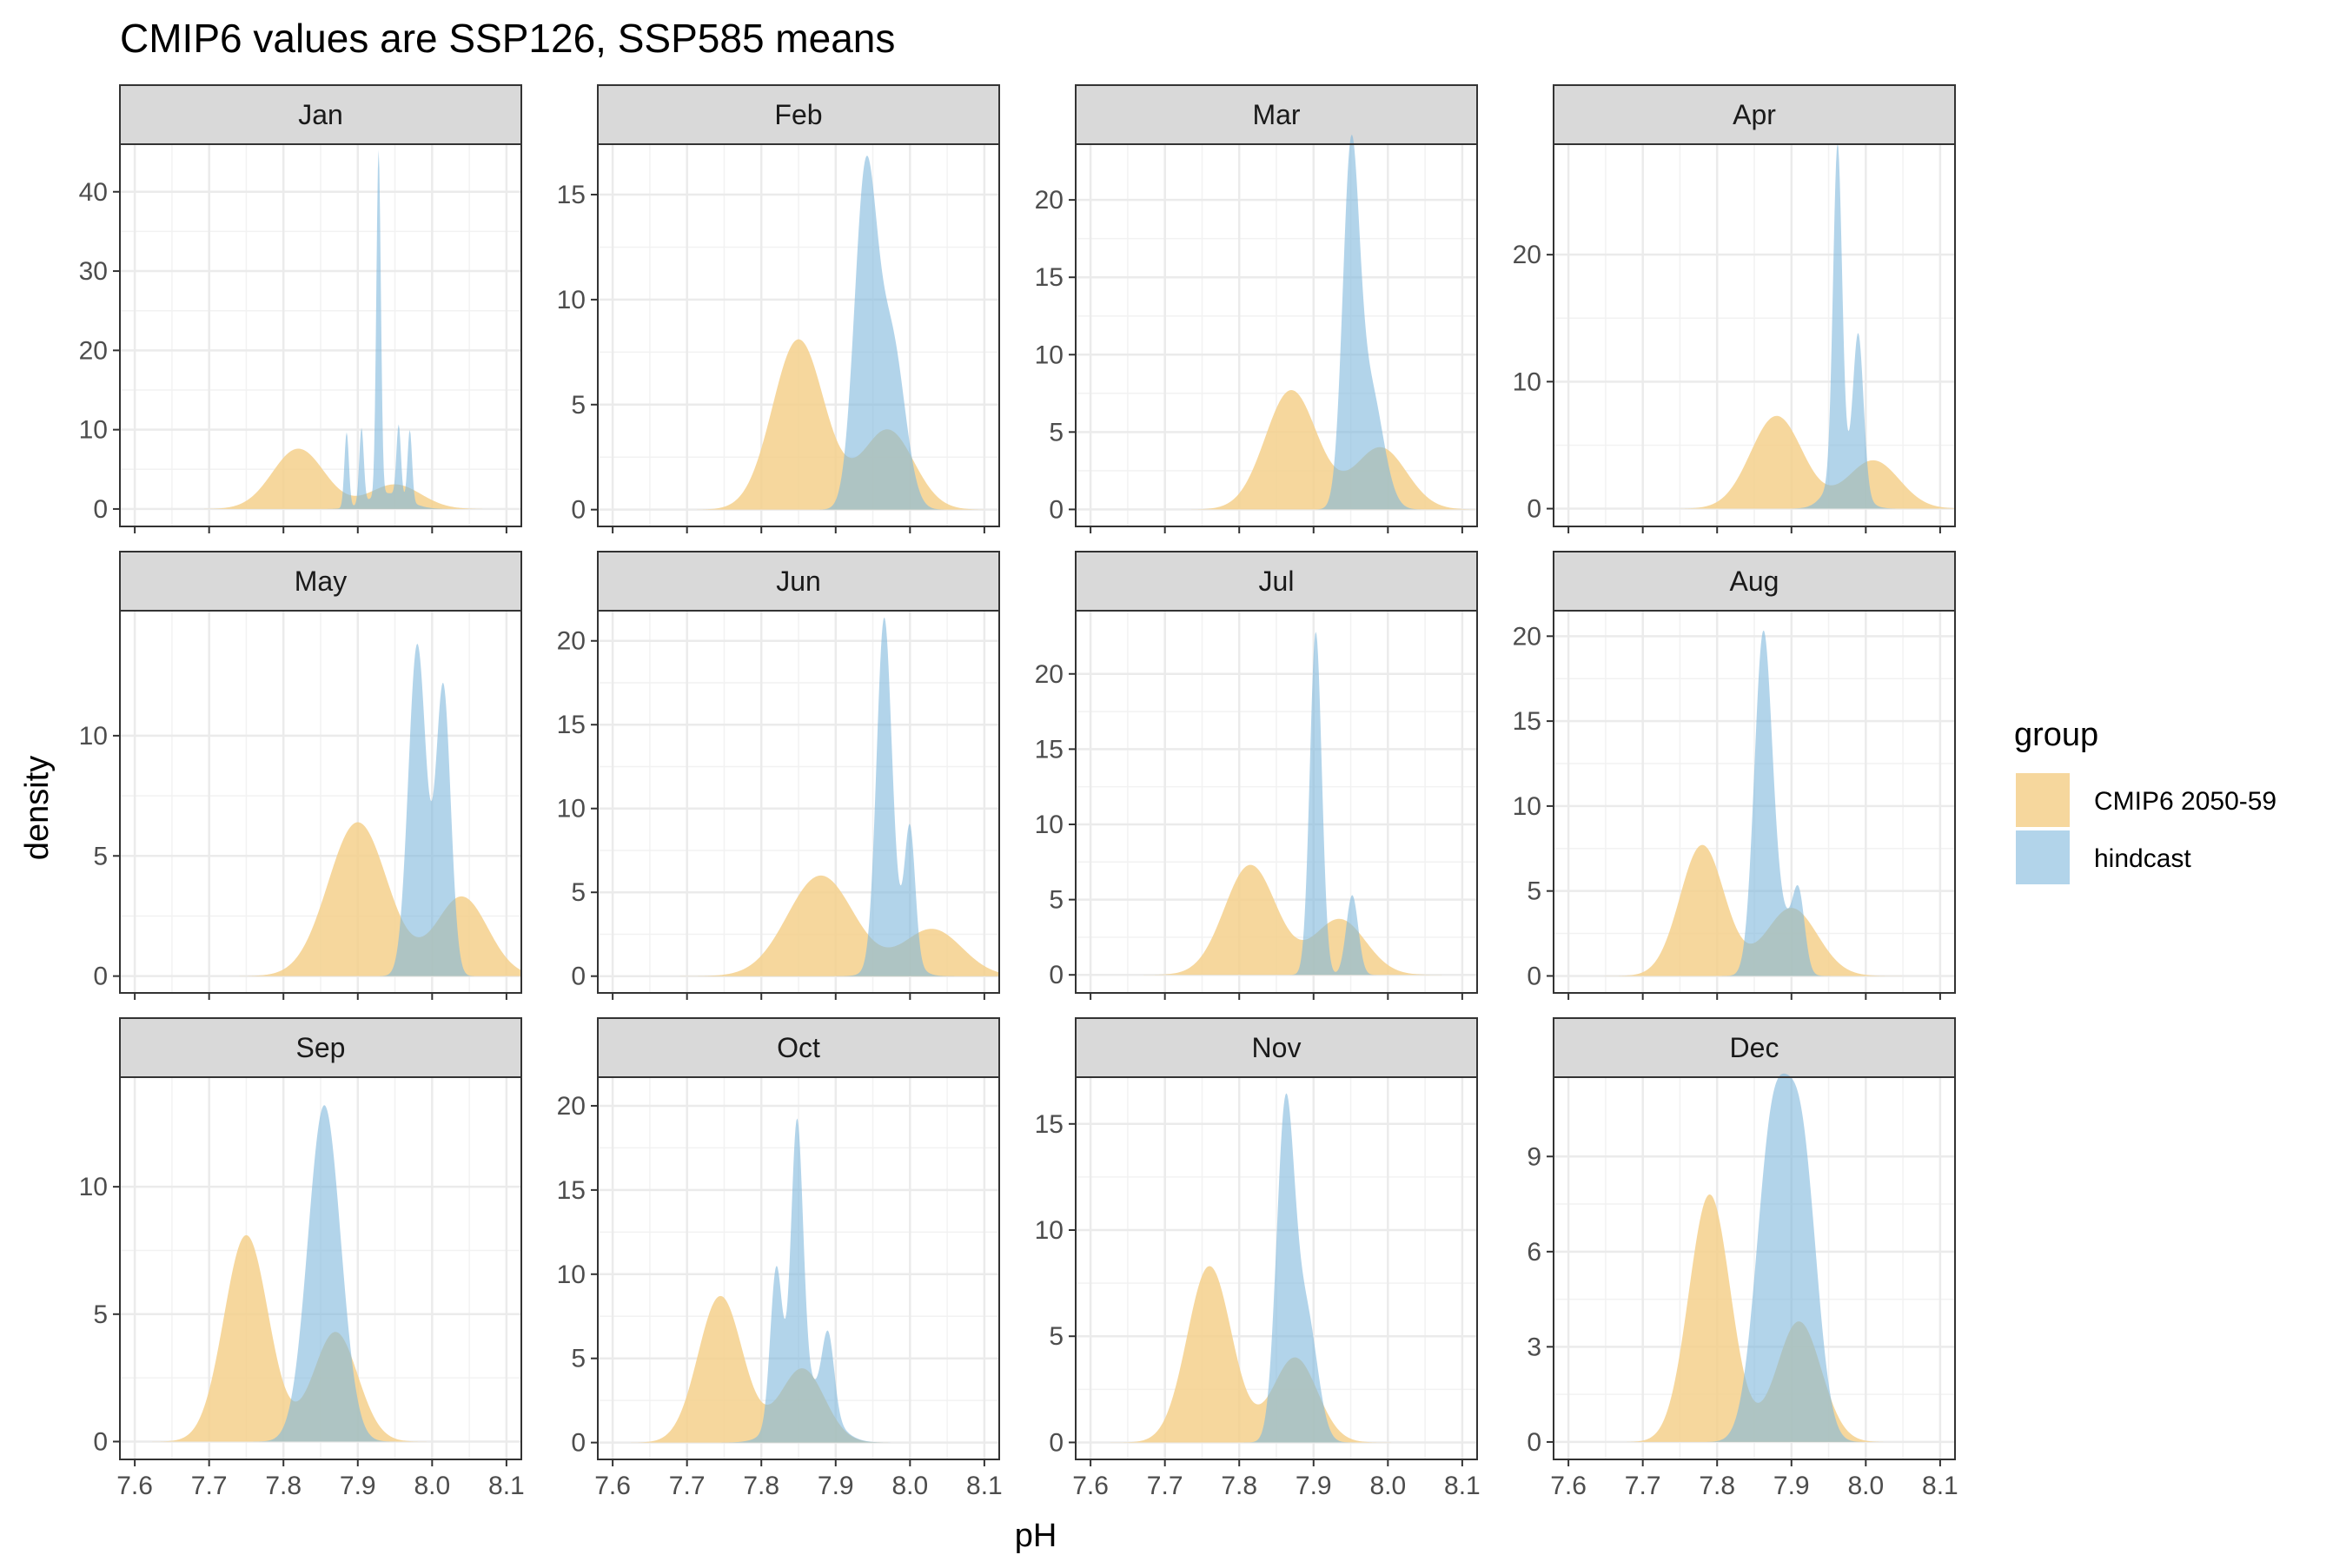  What do you see at coordinates (1755, 115) in the screenshot?
I see `facet-strip-label: Apr` at bounding box center [1755, 115].